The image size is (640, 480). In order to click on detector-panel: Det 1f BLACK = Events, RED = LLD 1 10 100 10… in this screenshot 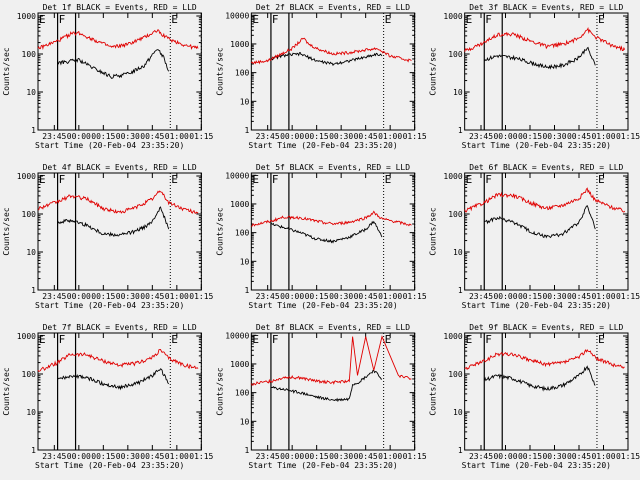, I will do `click(108, 76)`.